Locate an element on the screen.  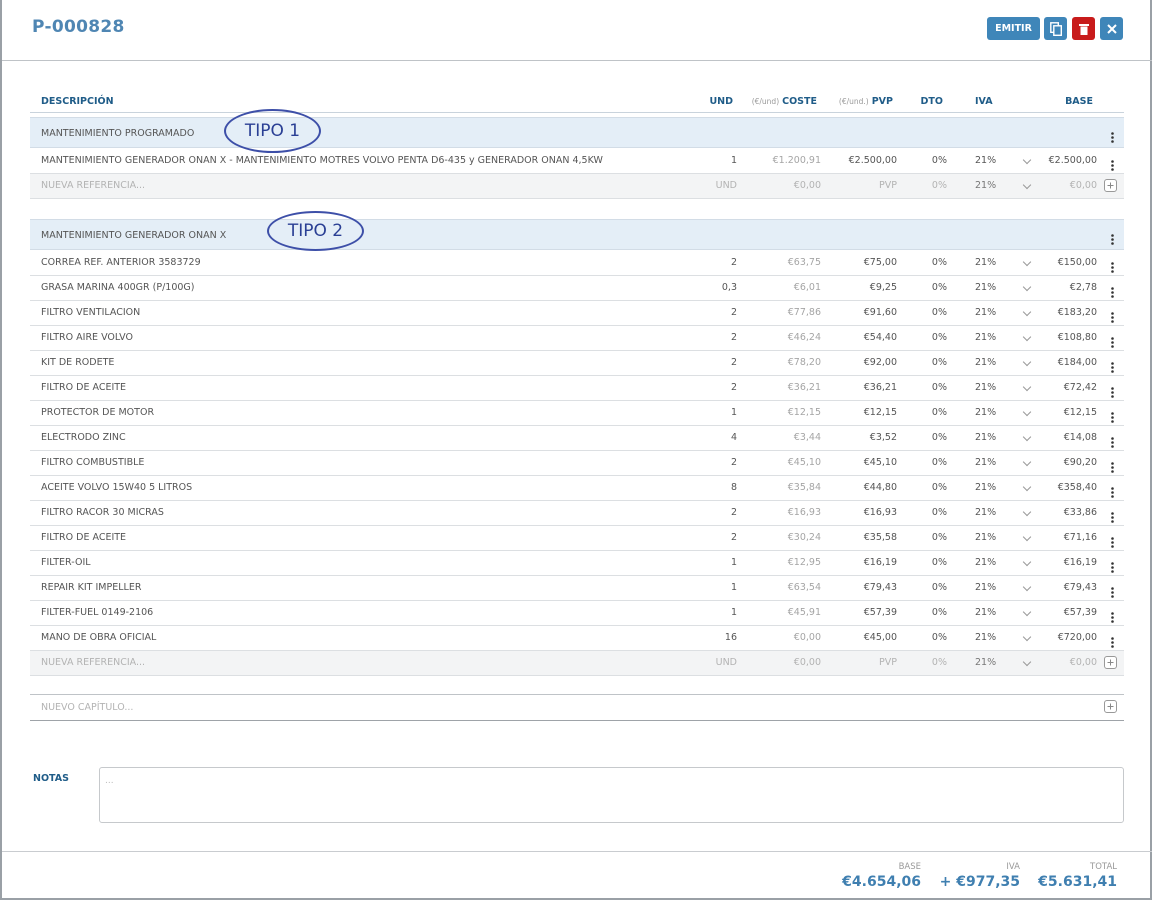
trash-icon is located at coordinates (1083, 29).